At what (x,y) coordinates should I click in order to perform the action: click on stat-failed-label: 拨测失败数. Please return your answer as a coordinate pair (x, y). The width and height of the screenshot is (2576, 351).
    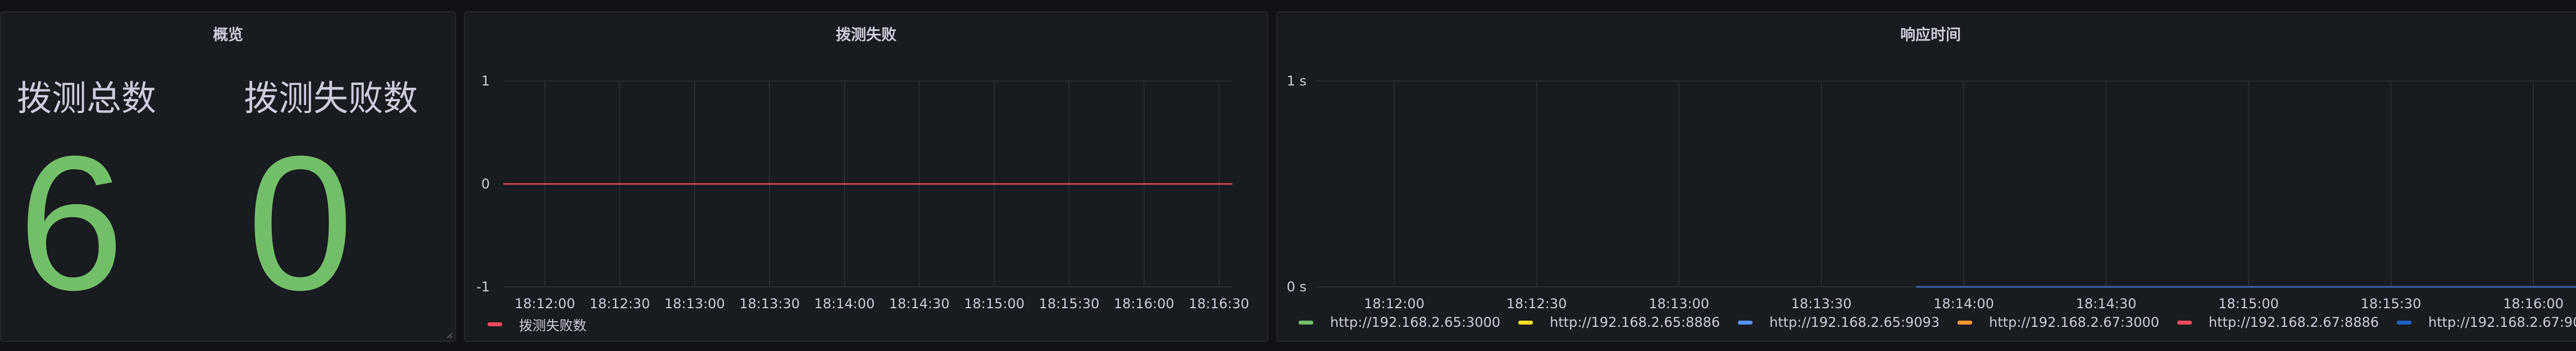
    Looking at the image, I should click on (331, 95).